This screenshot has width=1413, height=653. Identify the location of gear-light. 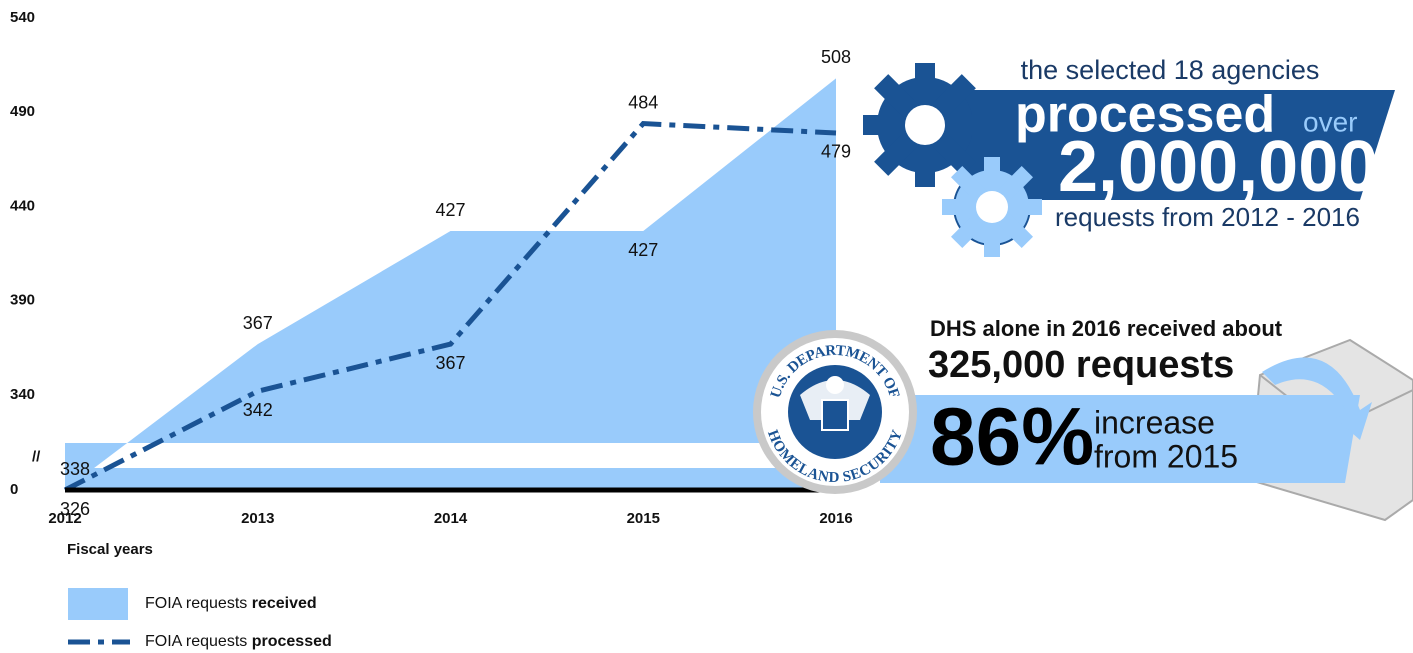
(992, 207).